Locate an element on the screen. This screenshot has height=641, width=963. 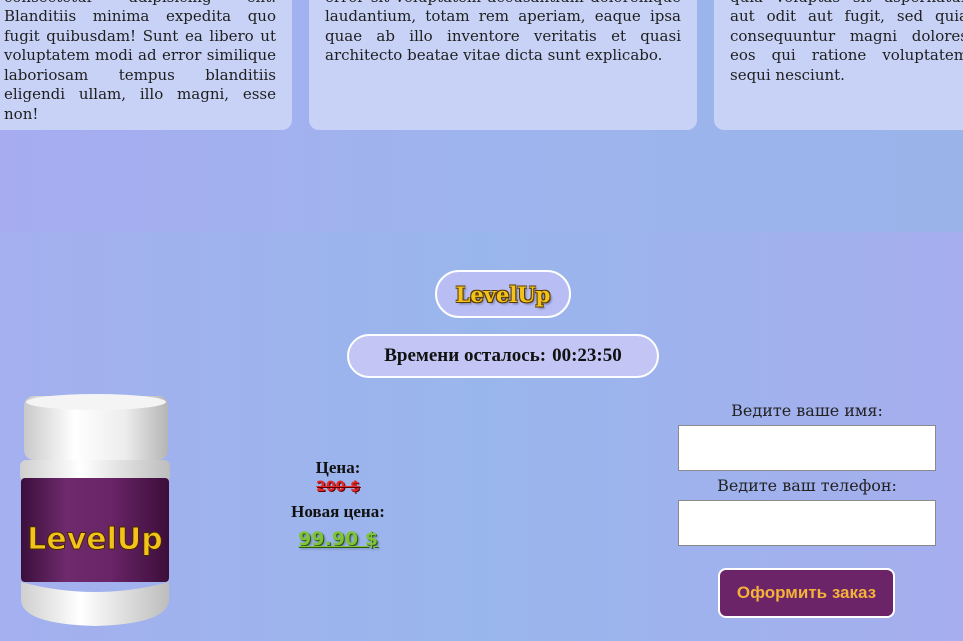
countdown-timer: Времени осталось: 00:23:50 is located at coordinates (503, 356).